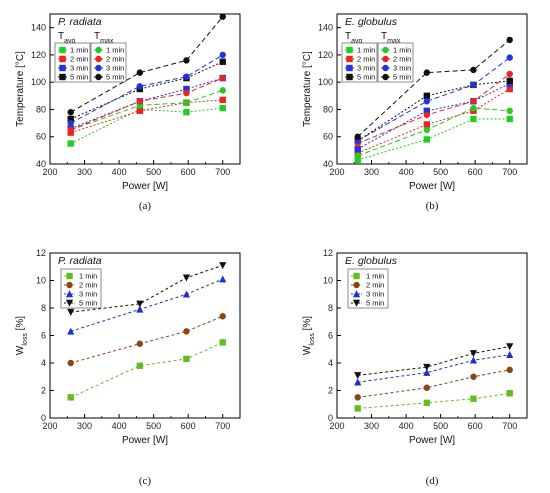  I want to click on panel-label: (d), so click(432, 481).